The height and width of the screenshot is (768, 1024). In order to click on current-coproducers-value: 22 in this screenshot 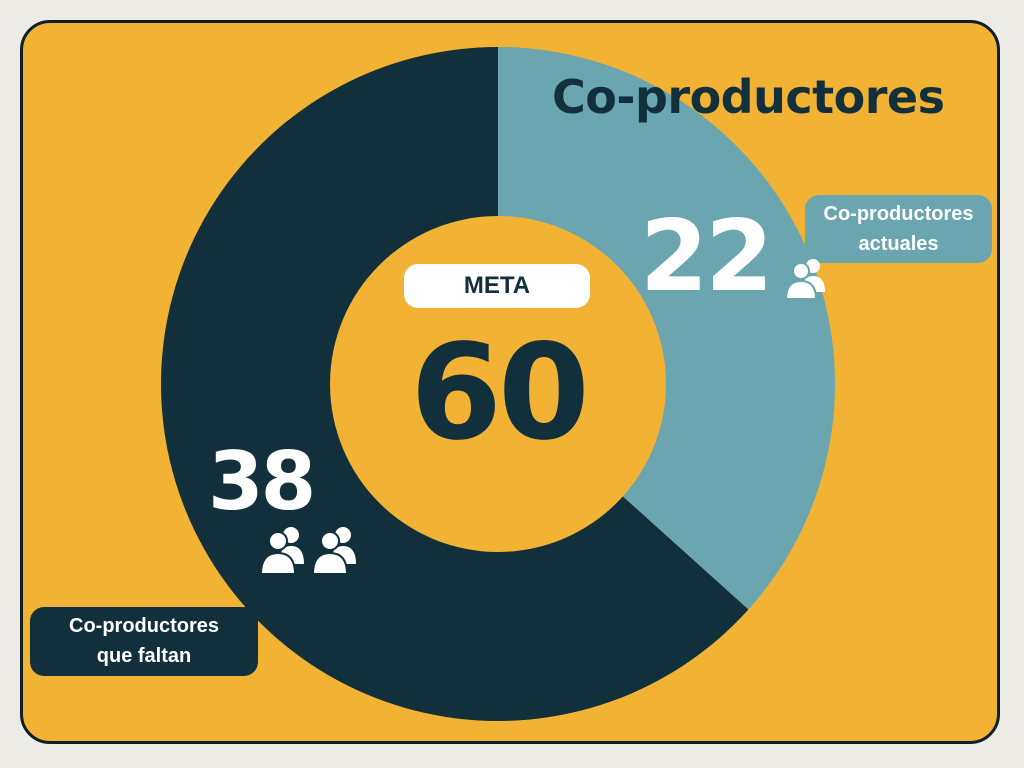, I will do `click(706, 257)`.